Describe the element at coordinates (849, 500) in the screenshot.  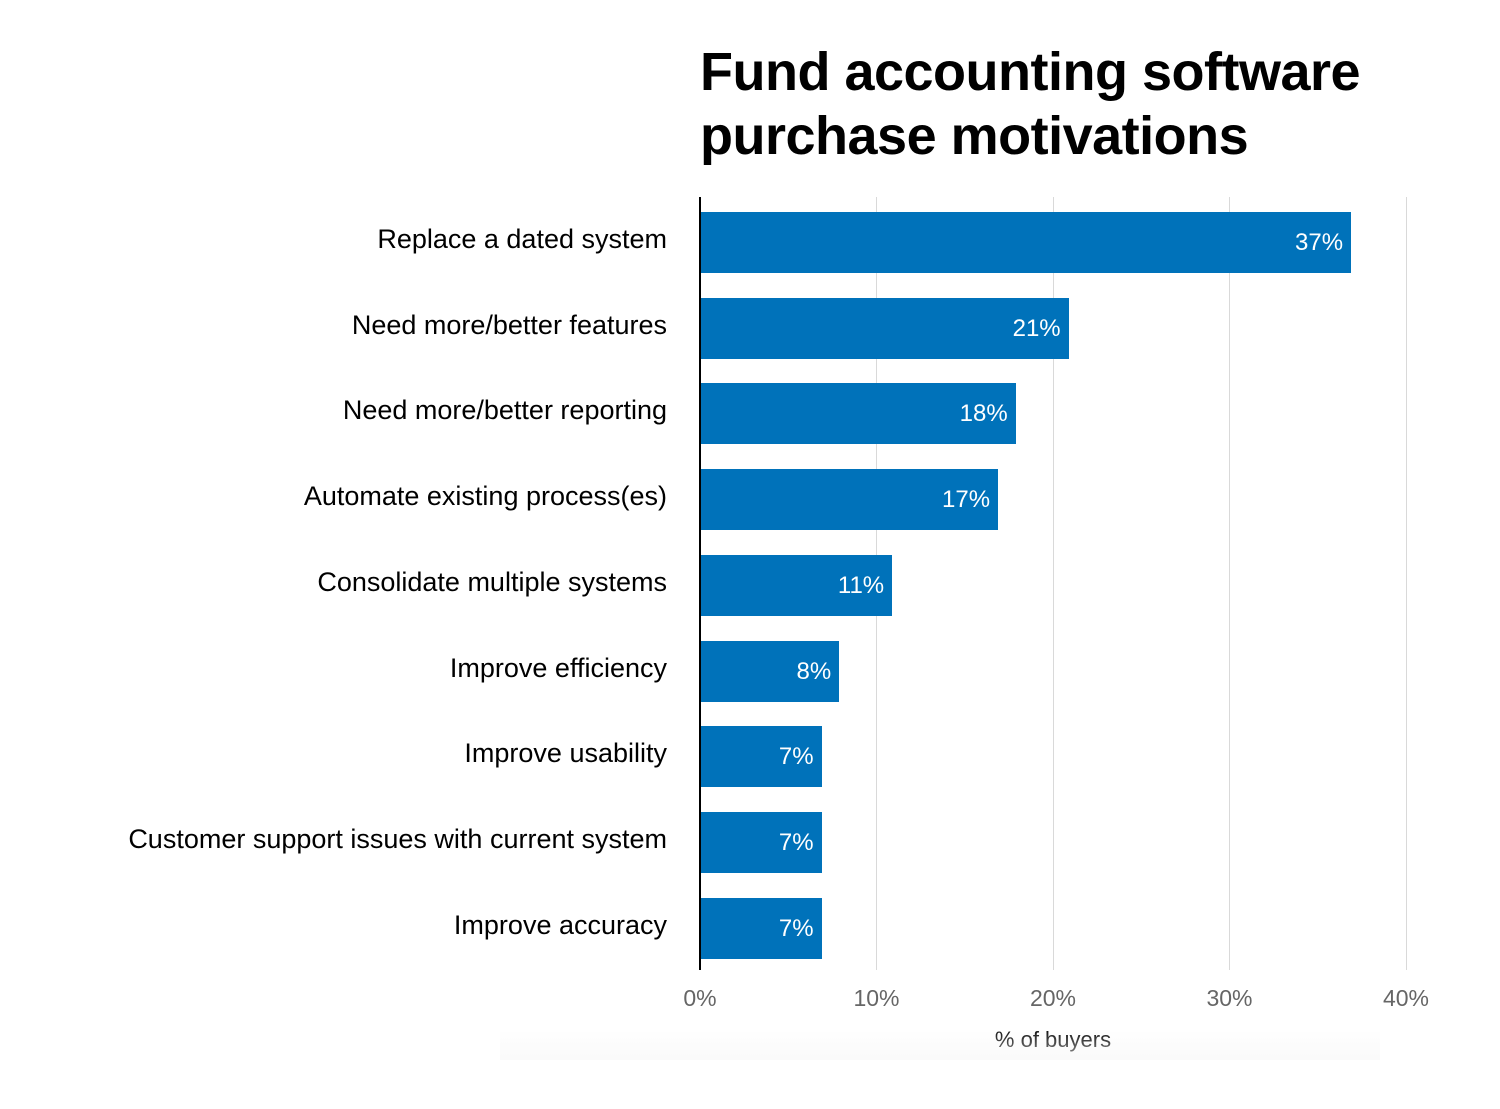
I see `bar: 17%` at that location.